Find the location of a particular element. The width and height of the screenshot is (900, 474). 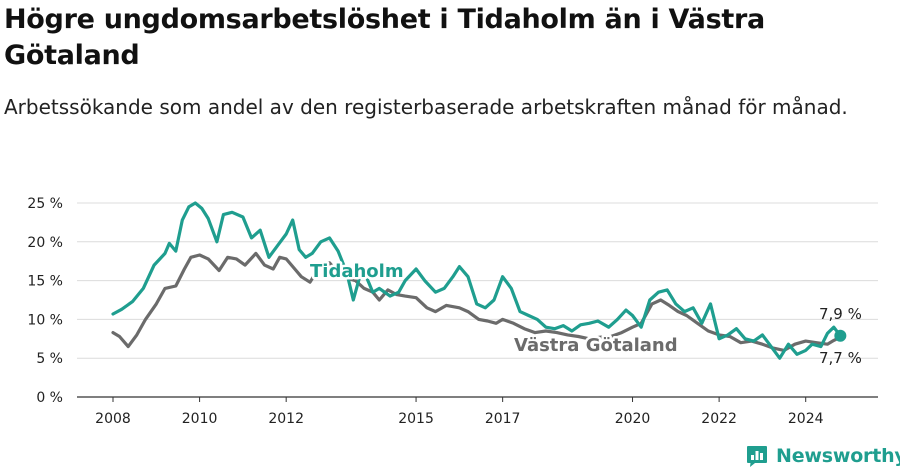

newsworthy-brand: Newsworthy is located at coordinates (822, 456).